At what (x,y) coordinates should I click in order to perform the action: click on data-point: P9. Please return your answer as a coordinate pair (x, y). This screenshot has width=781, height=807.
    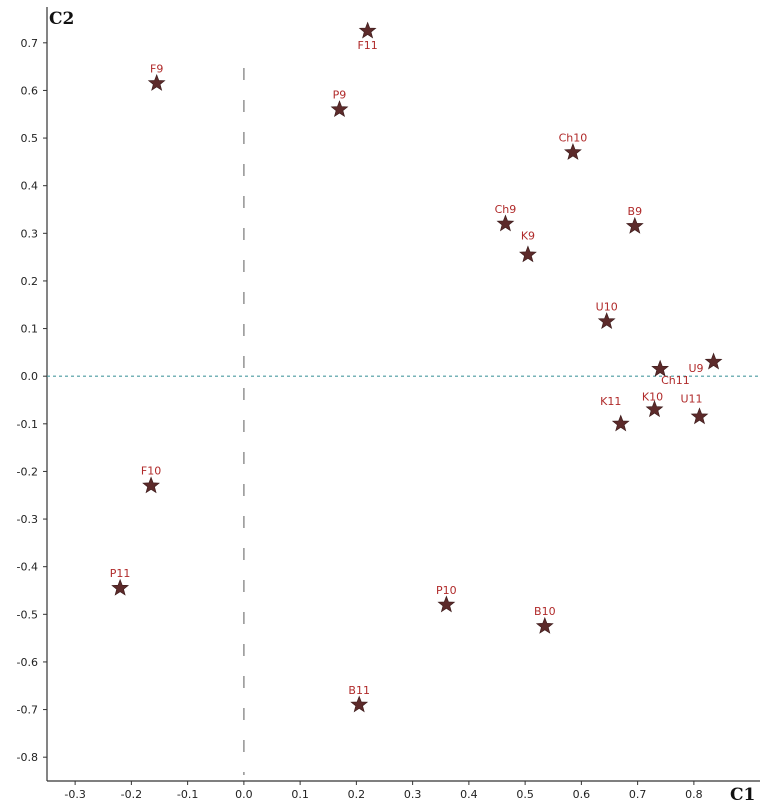
    Looking at the image, I should click on (339, 103).